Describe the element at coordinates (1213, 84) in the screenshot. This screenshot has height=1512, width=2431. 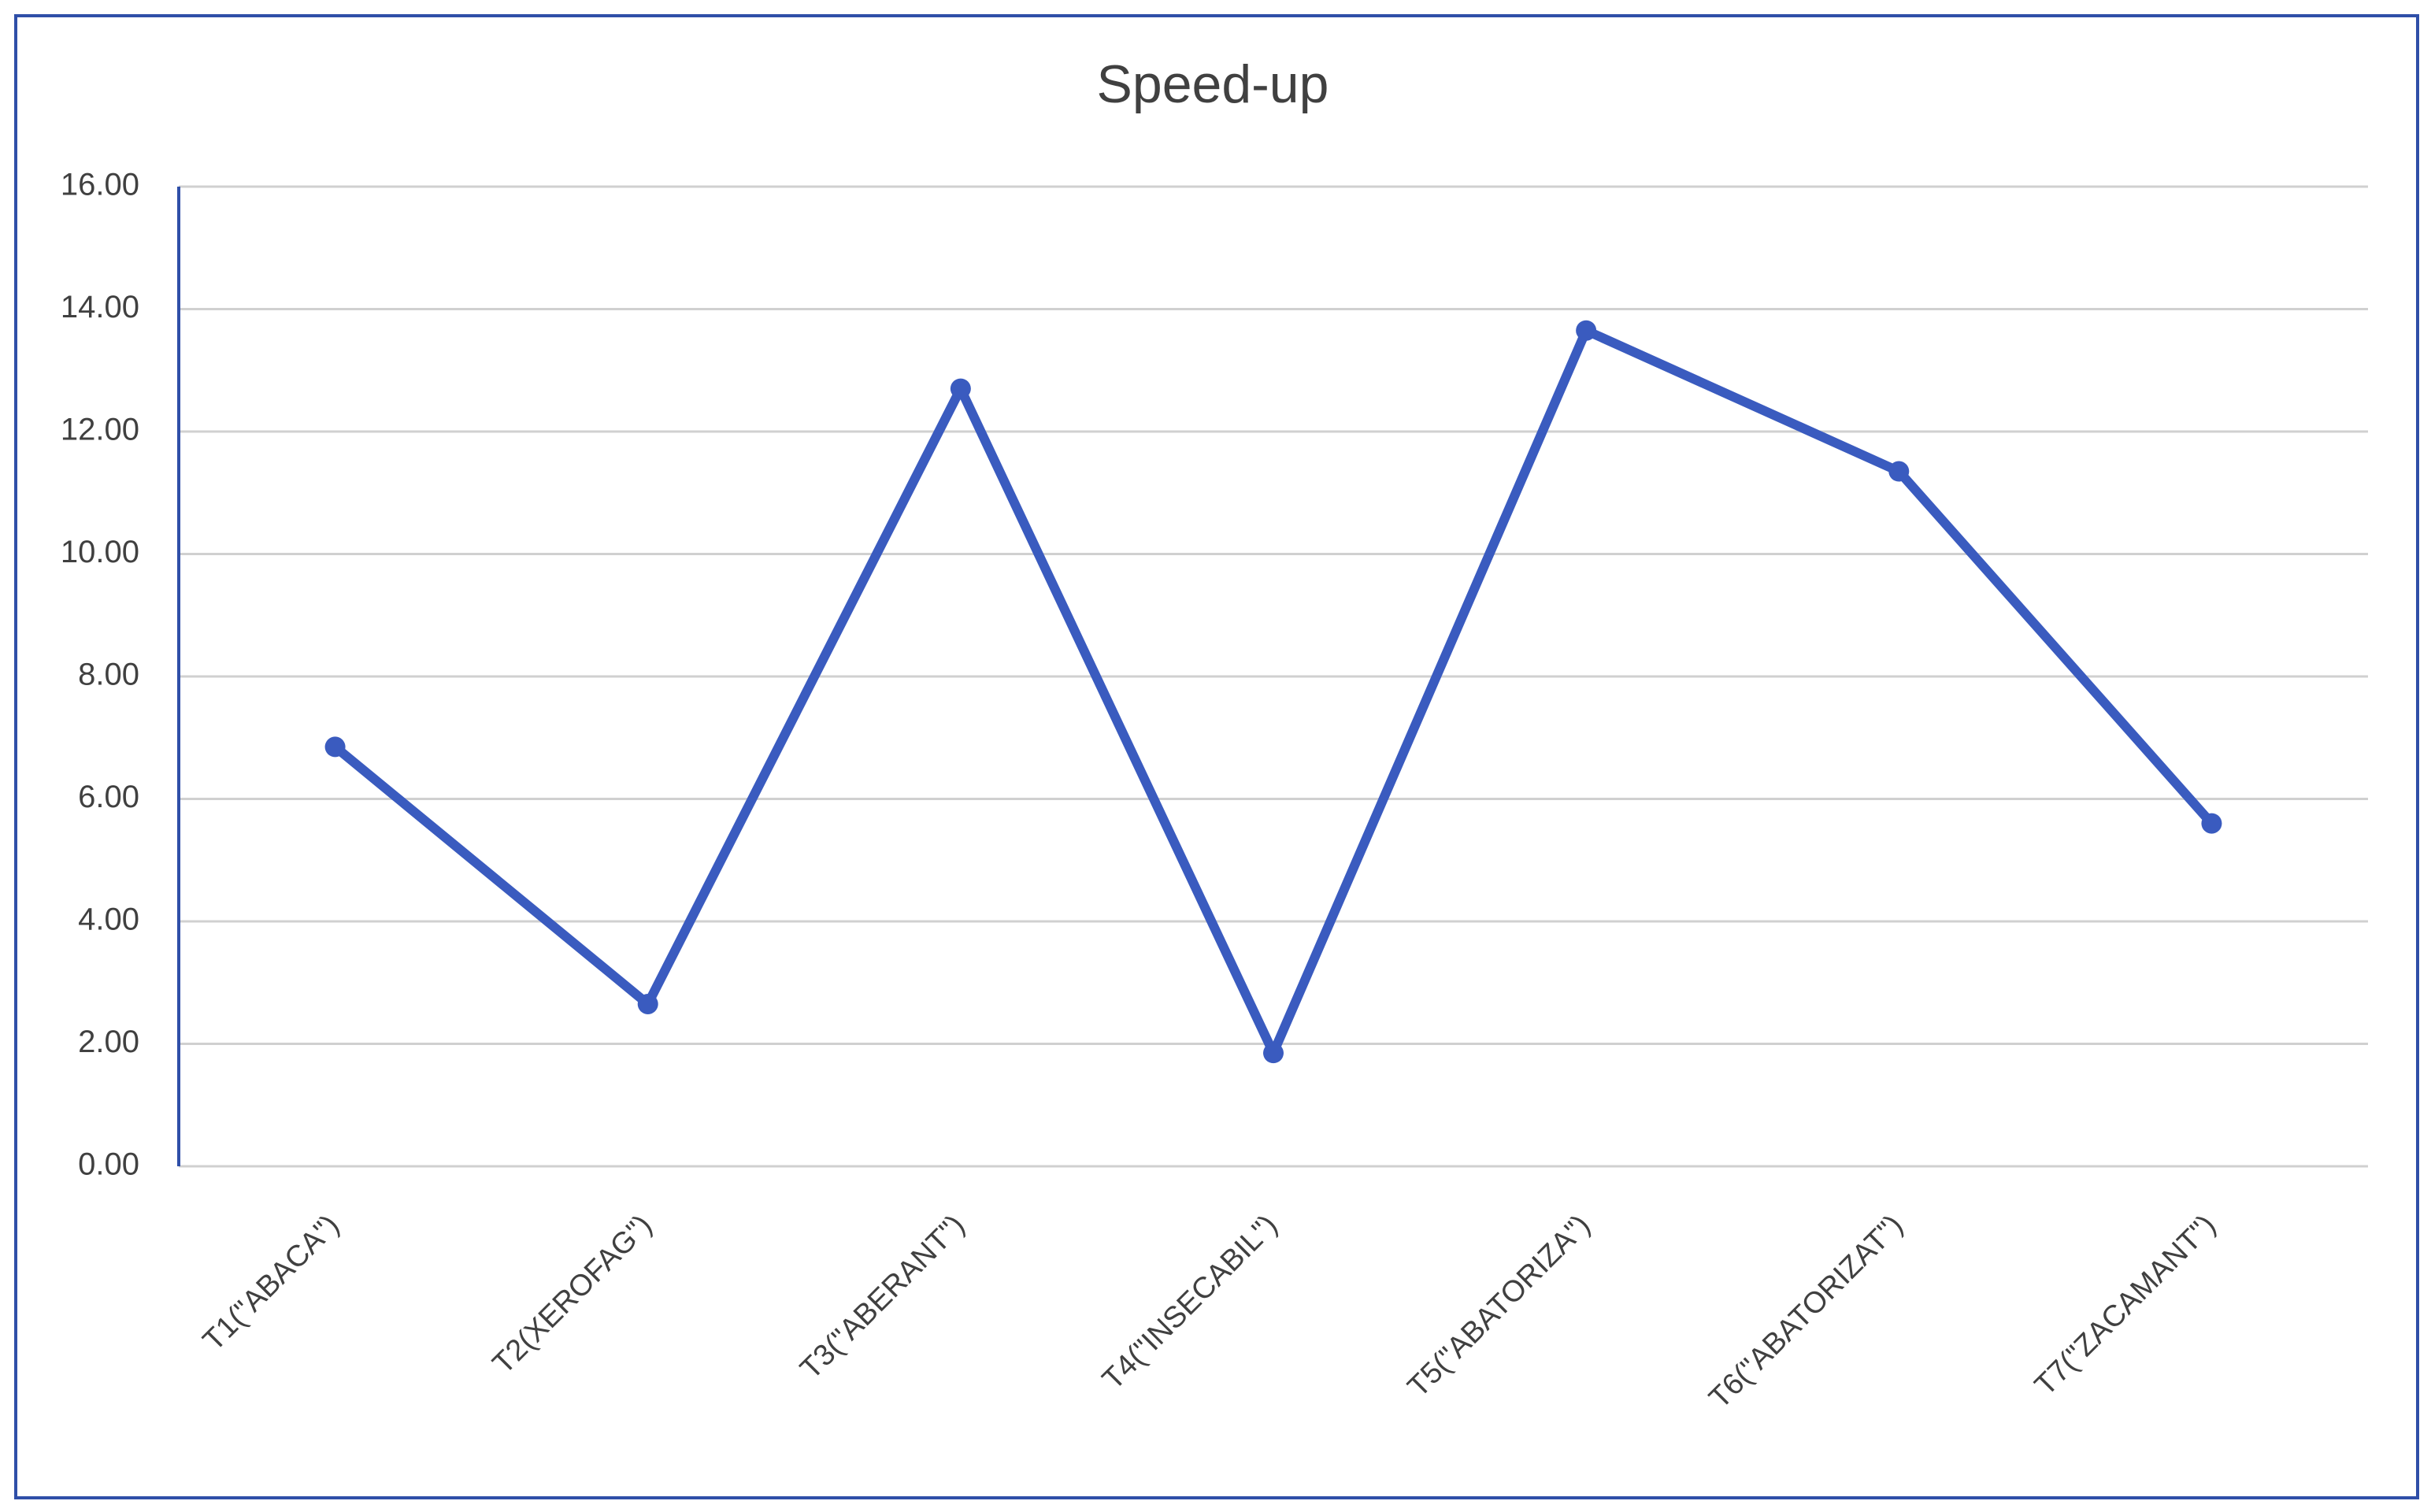
I see `chart-title: Speed-up` at that location.